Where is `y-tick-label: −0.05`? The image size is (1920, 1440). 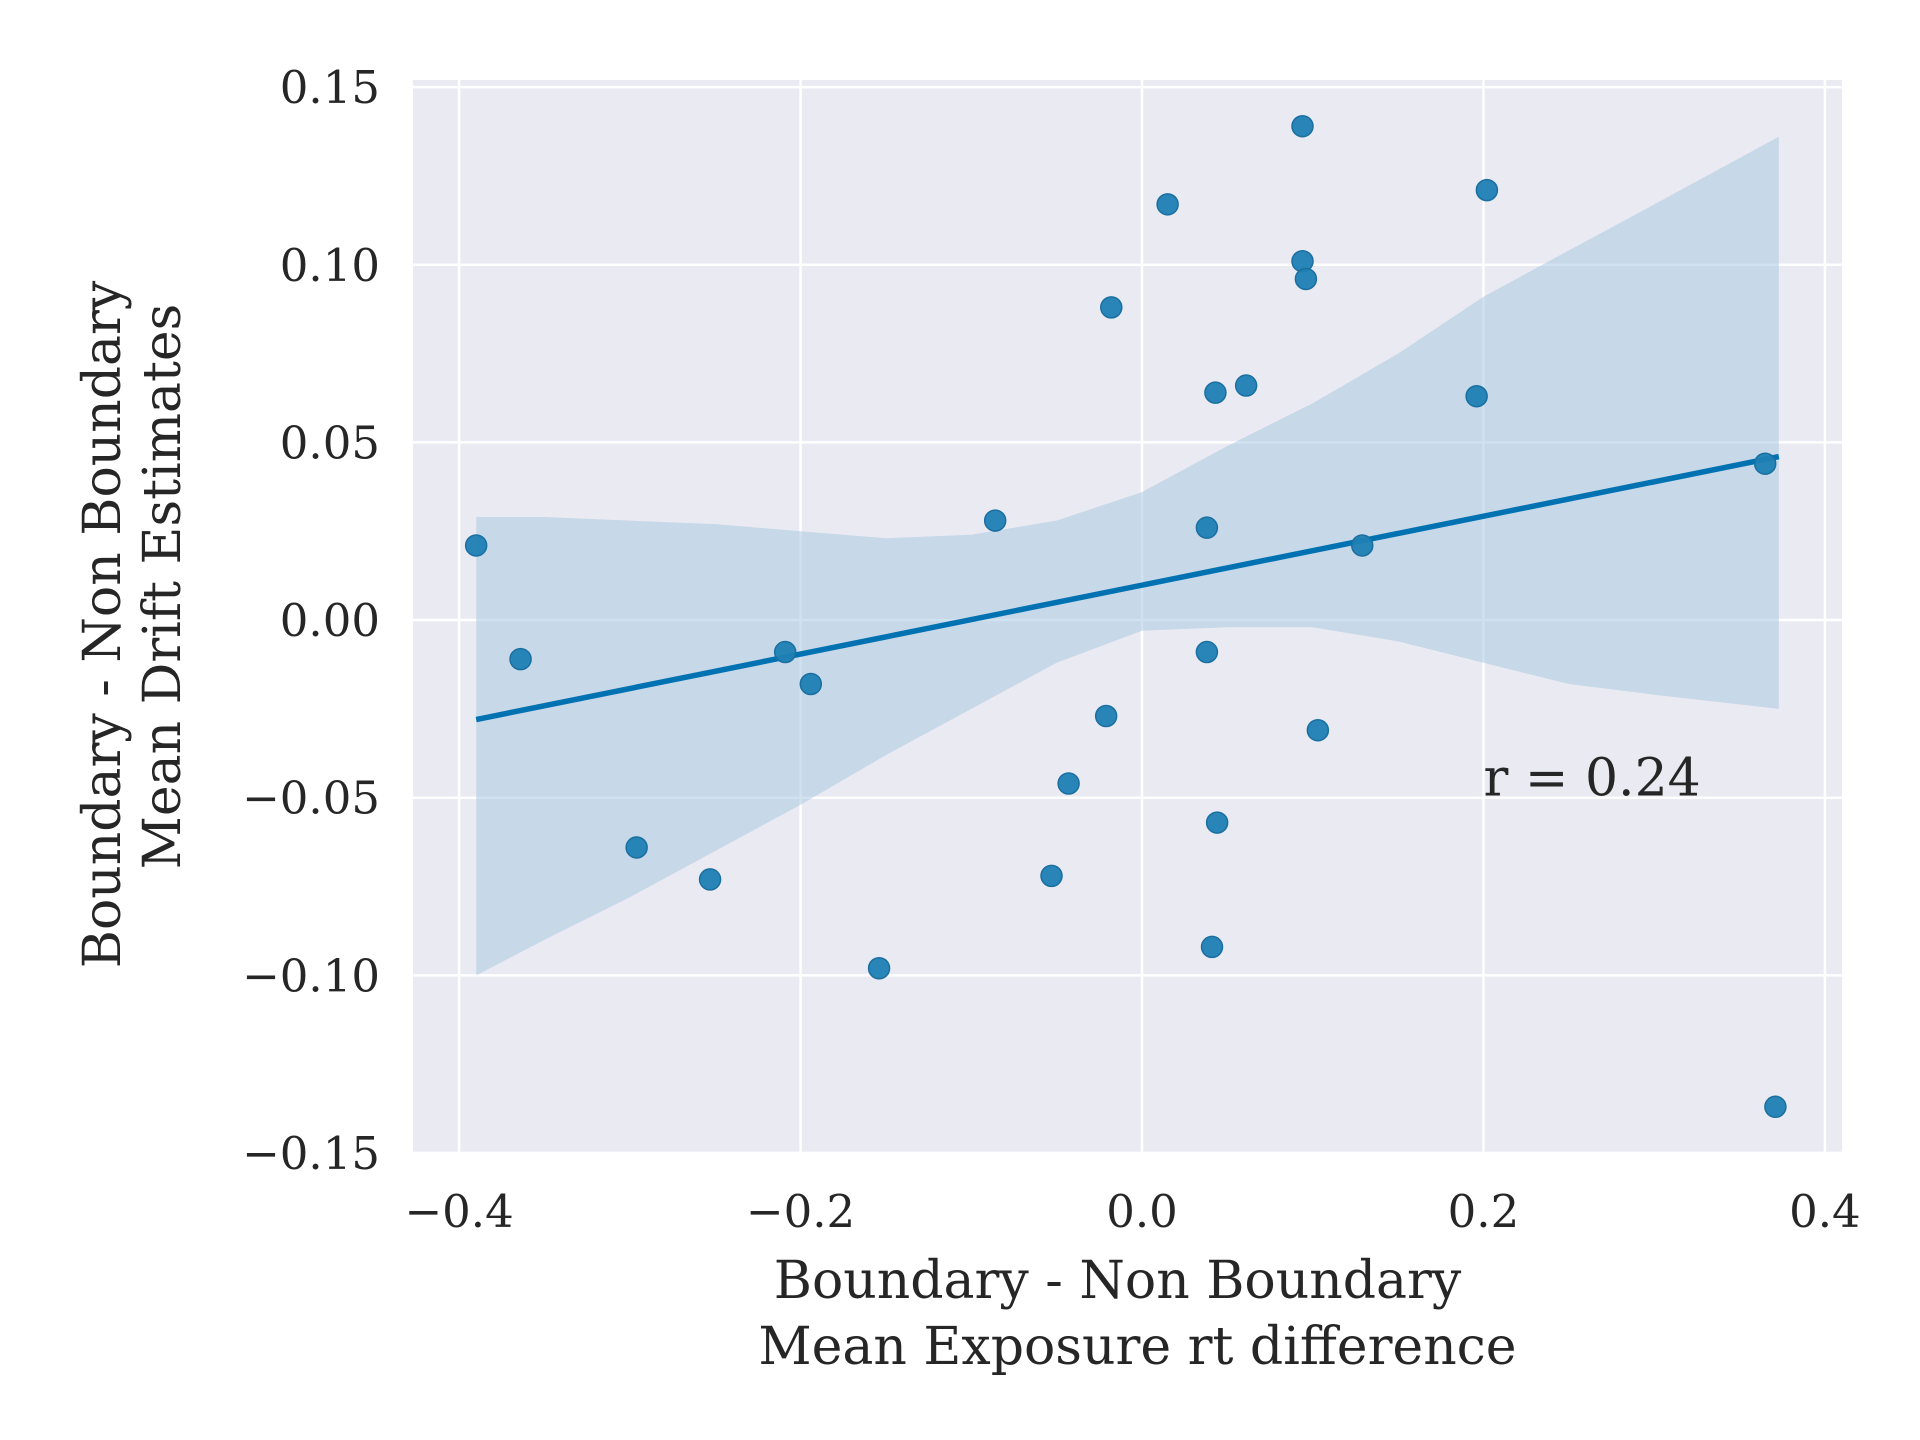 y-tick-label: −0.05 is located at coordinates (311, 798).